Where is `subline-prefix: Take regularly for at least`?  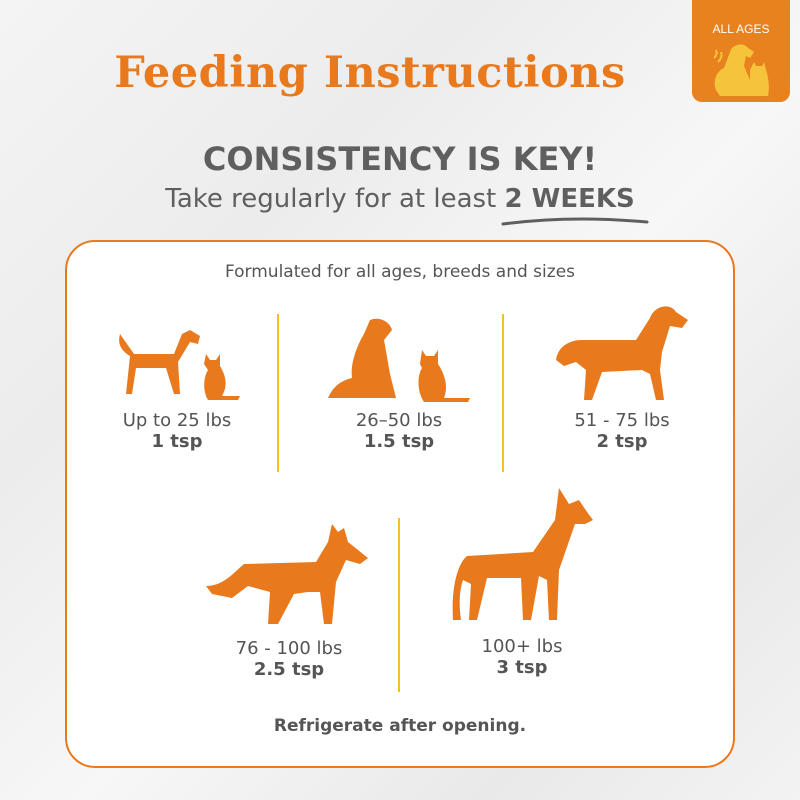
subline-prefix: Take regularly for at least is located at coordinates (331, 199).